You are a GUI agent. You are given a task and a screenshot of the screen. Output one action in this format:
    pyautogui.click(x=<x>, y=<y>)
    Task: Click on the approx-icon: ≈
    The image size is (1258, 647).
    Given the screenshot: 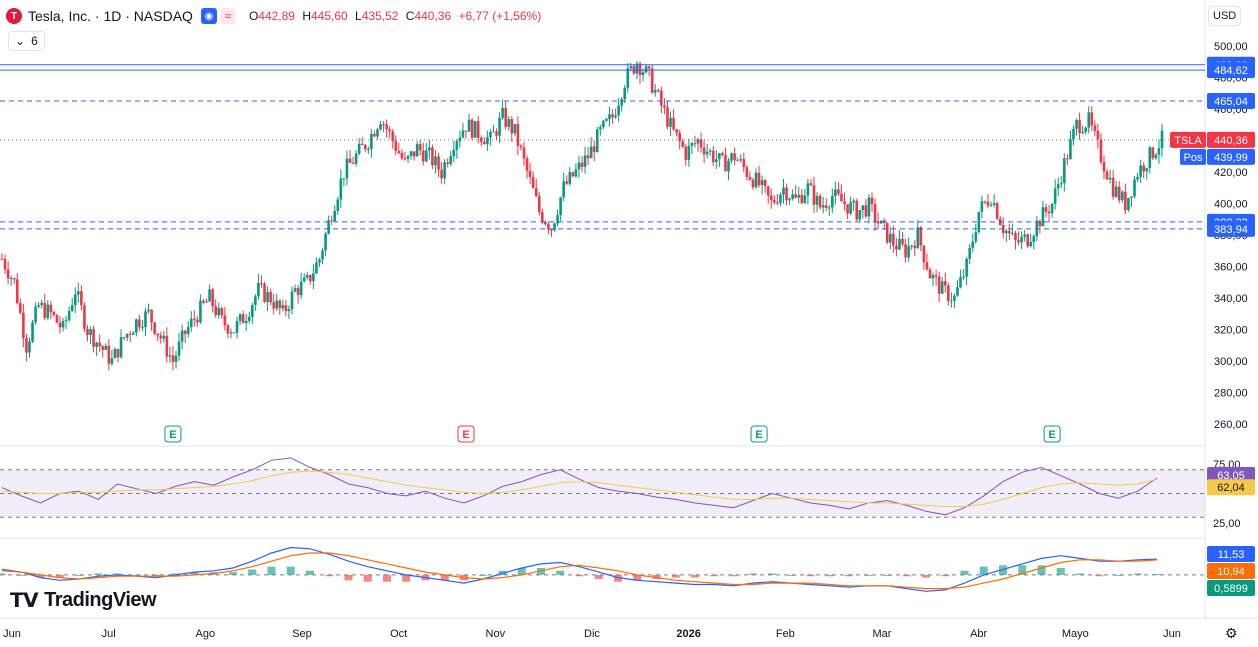 What is the action you would take?
    pyautogui.click(x=227, y=16)
    